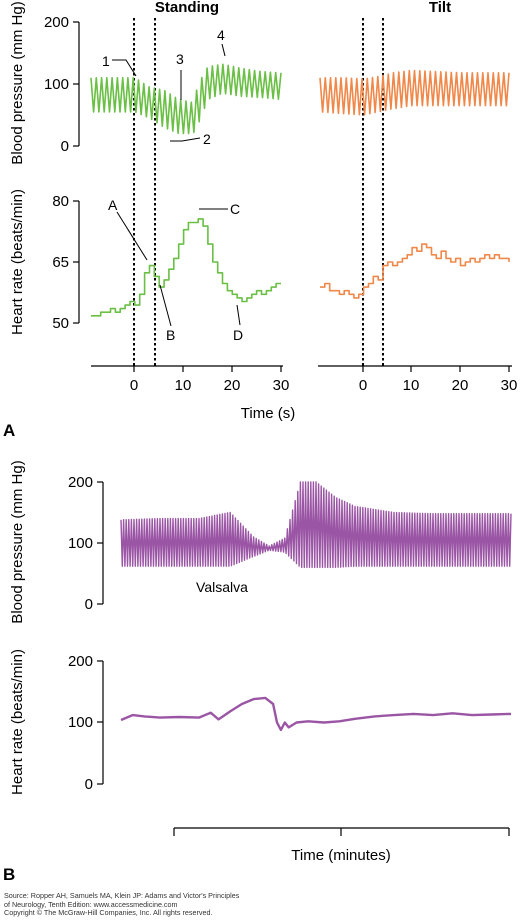 The width and height of the screenshot is (520, 920). I want to click on a-hr-tick-65: 65, so click(60, 262).